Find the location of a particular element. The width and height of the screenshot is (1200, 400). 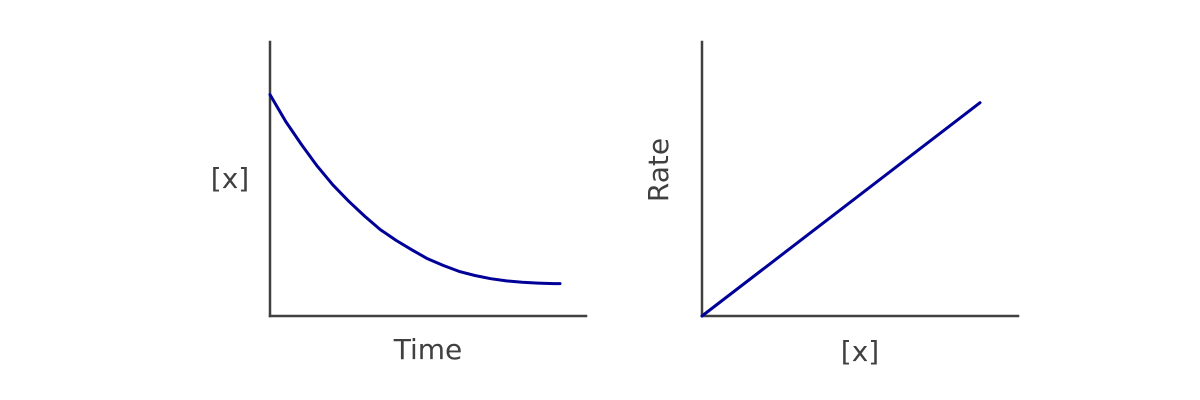

x-axis-label: [x] is located at coordinates (860, 351).